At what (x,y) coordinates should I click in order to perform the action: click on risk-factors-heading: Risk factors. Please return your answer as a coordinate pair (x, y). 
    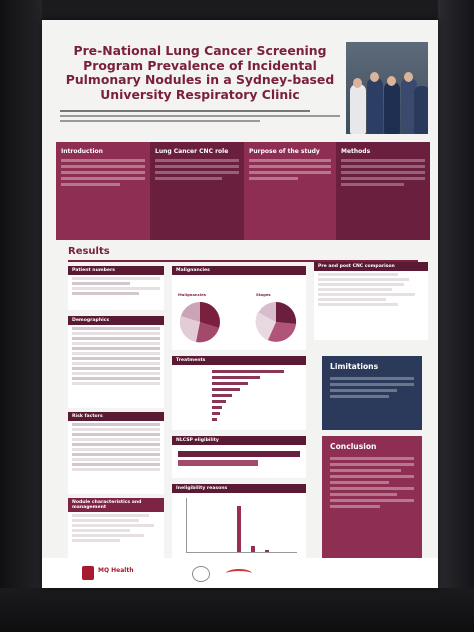
    Looking at the image, I should click on (116, 416).